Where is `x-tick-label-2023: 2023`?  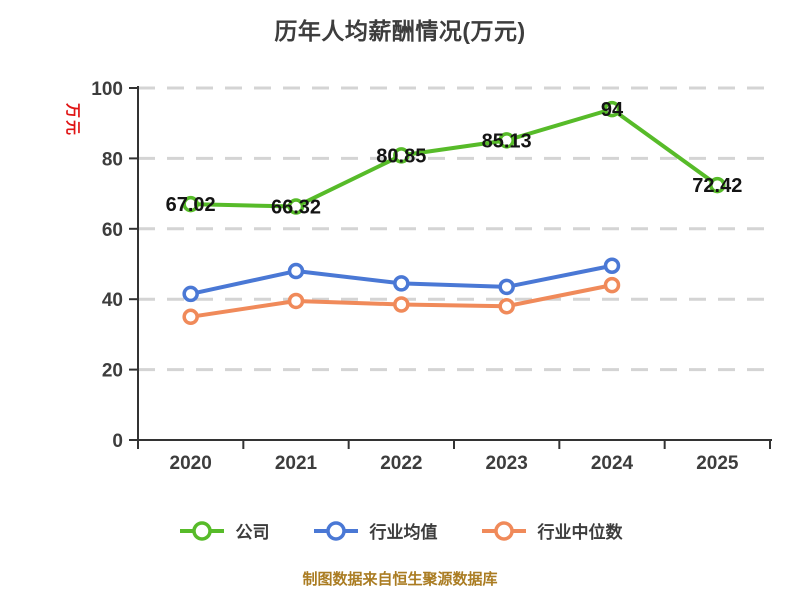
x-tick-label-2023: 2023 is located at coordinates (507, 463).